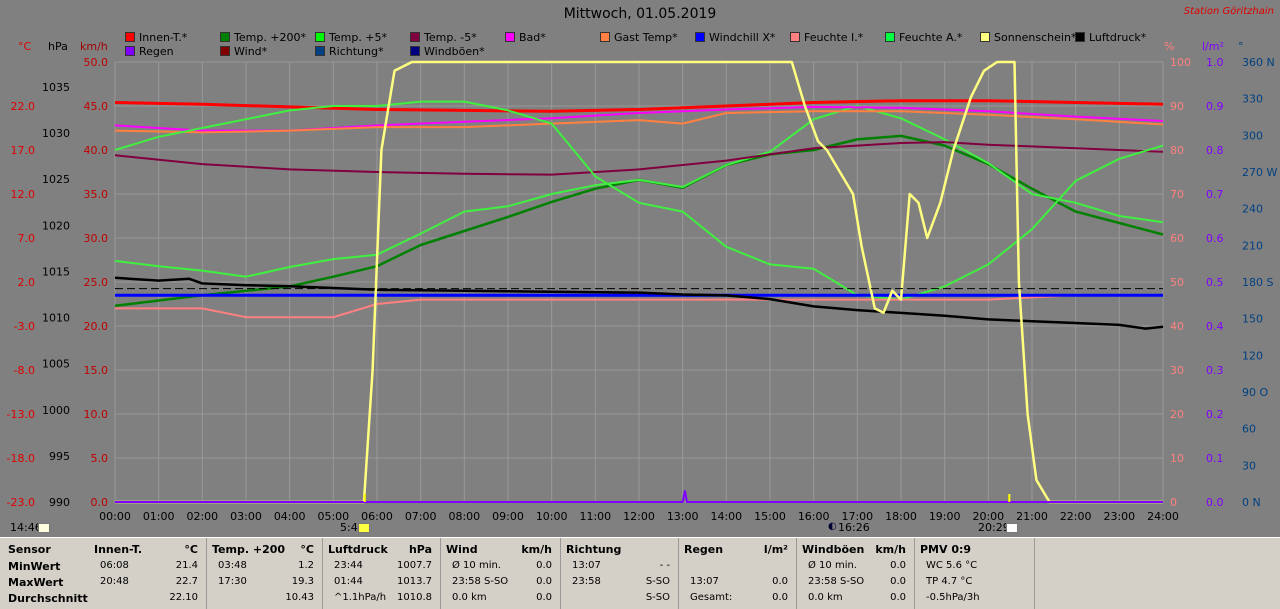 This screenshot has height=609, width=1280. What do you see at coordinates (290, 516) in the screenshot?
I see `x-tick-label: 04:00` at bounding box center [290, 516].